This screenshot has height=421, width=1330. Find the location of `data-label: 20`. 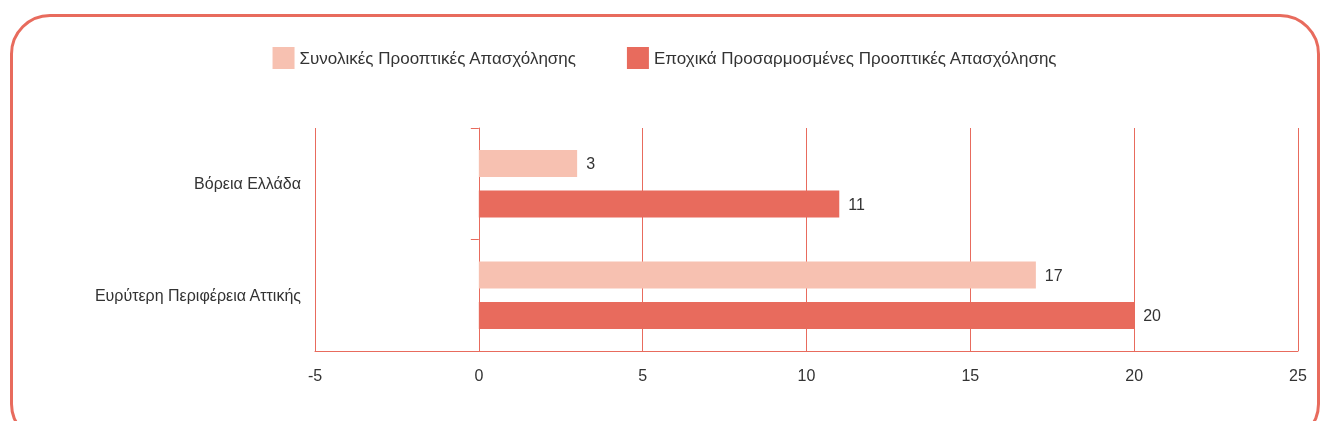

data-label: 20 is located at coordinates (1152, 315).